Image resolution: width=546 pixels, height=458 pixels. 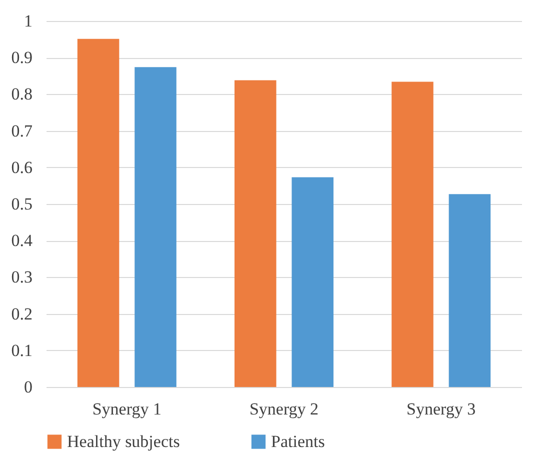 What do you see at coordinates (21, 167) in the screenshot?
I see `y-tick-label: 0.6` at bounding box center [21, 167].